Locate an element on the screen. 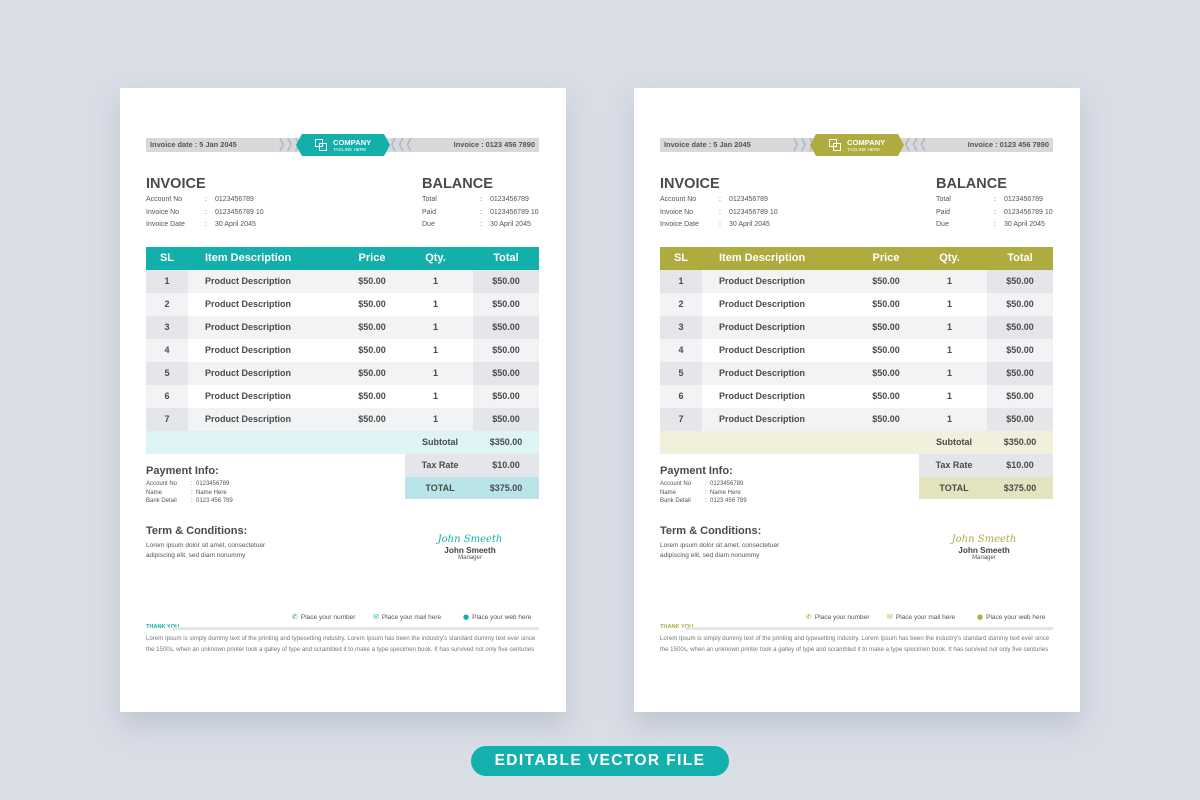  subtotal-label: Subtotal is located at coordinates (440, 442).